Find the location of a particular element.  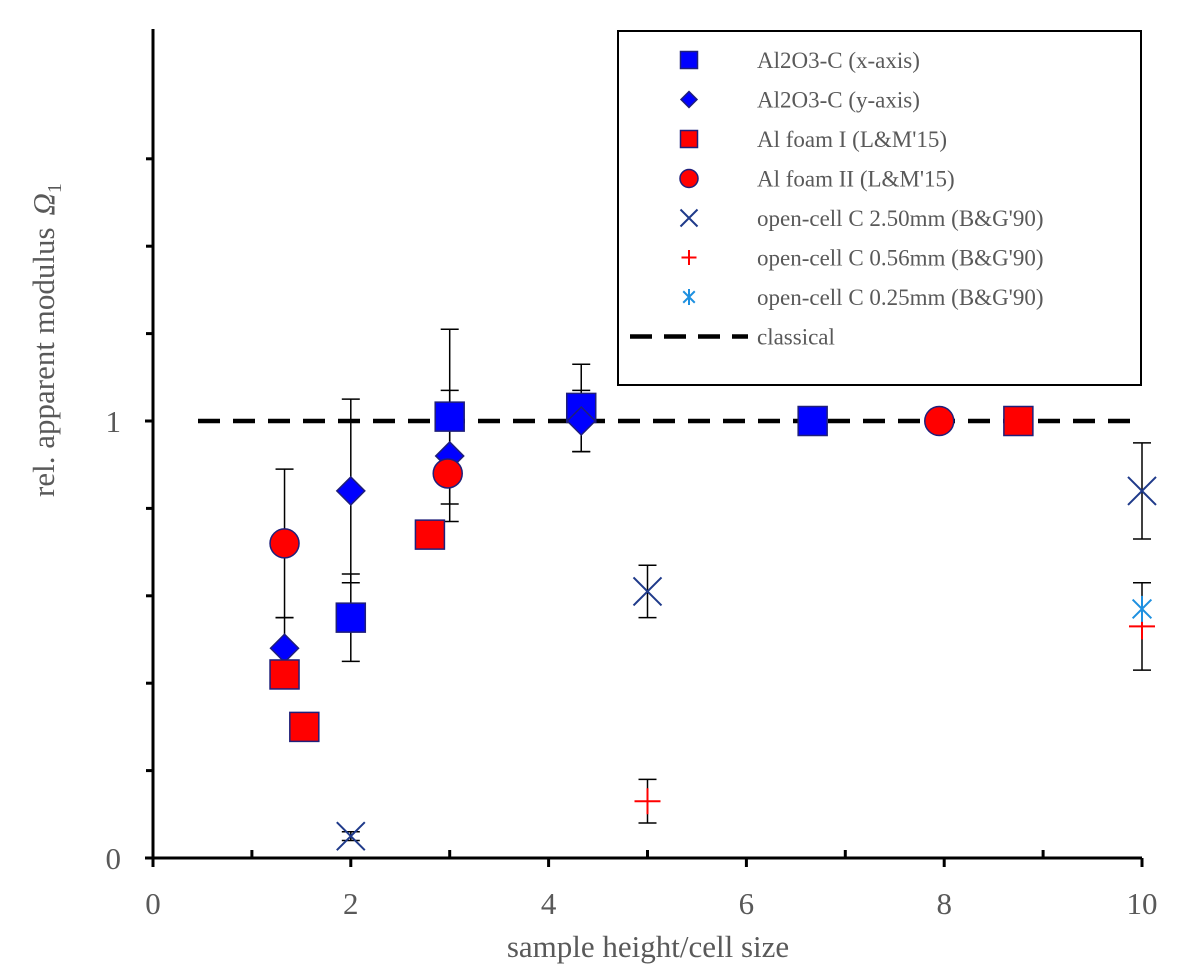

y-axis-label-subscript: 1 is located at coordinates (55, 188).